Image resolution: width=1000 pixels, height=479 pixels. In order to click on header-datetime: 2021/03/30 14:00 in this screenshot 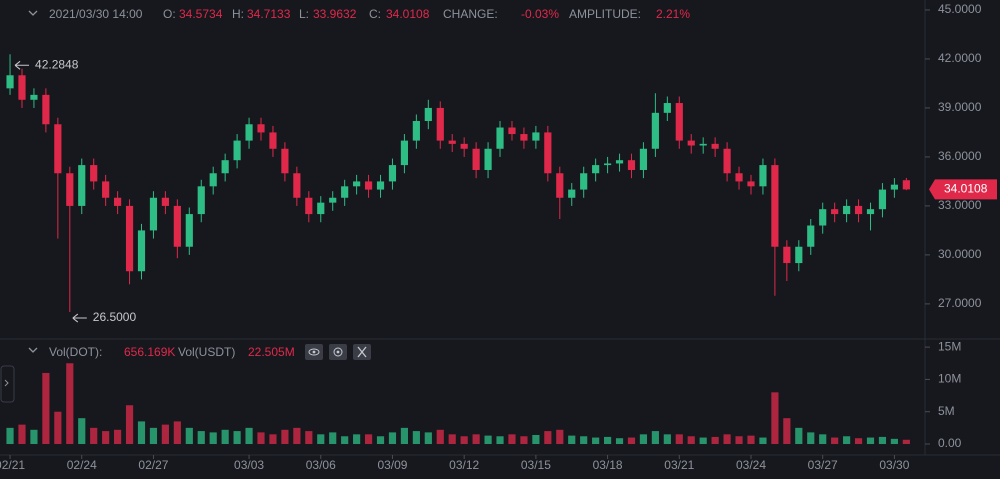, I will do `click(96, 14)`.